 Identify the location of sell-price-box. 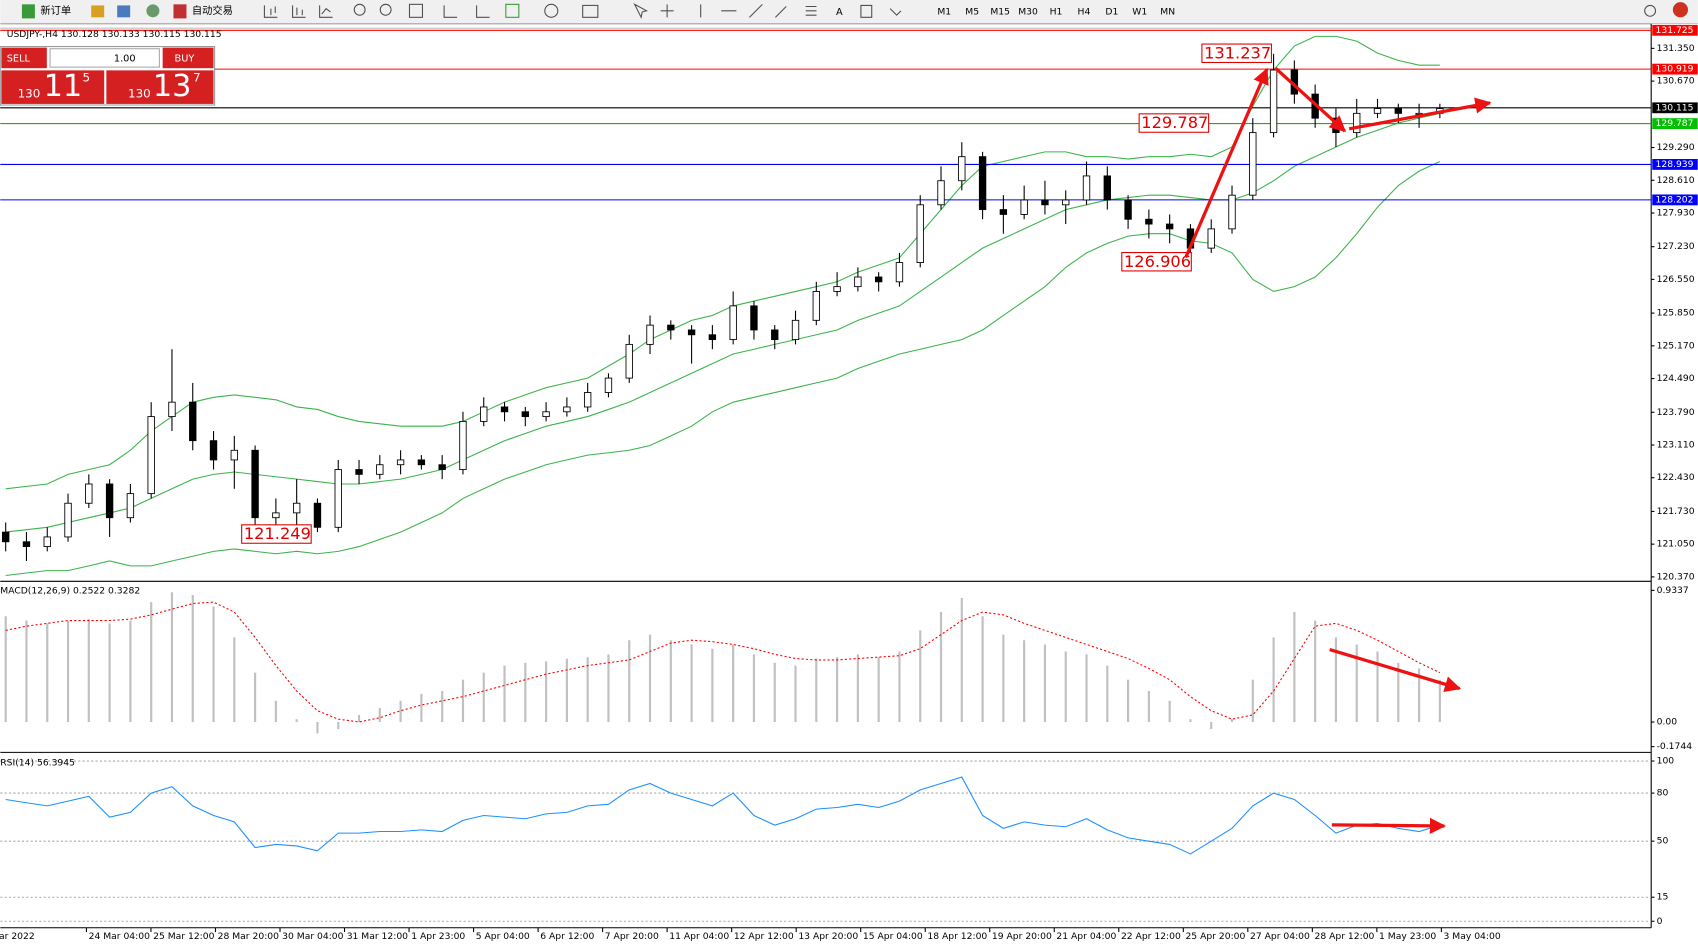
(53, 87).